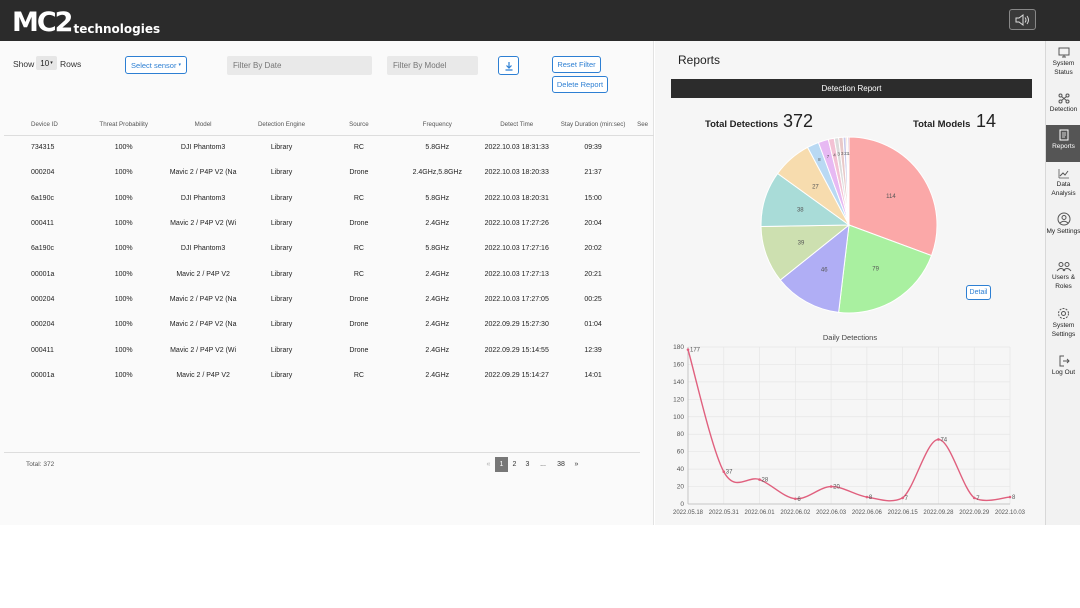  I want to click on next-page-button: », so click(576, 464).